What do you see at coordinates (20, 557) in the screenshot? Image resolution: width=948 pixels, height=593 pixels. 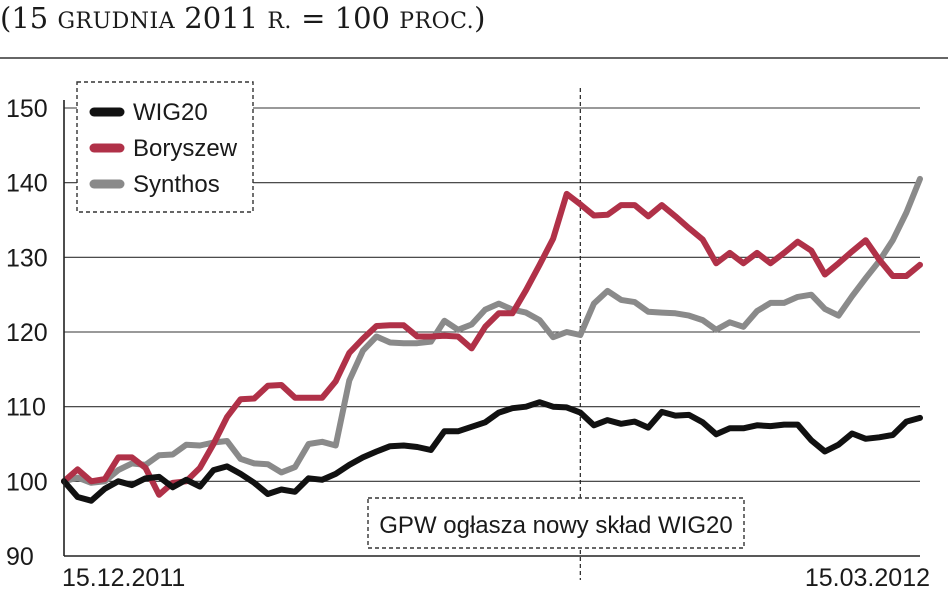 I see `y-tick-label: 90` at bounding box center [20, 557].